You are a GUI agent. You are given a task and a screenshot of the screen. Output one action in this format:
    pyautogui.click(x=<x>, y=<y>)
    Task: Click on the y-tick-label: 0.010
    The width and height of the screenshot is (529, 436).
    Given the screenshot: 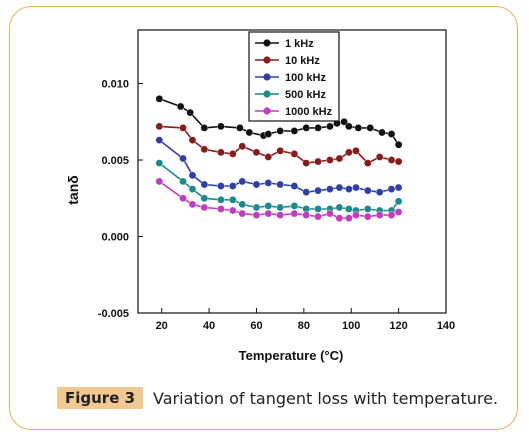 What is the action you would take?
    pyautogui.click(x=115, y=85)
    